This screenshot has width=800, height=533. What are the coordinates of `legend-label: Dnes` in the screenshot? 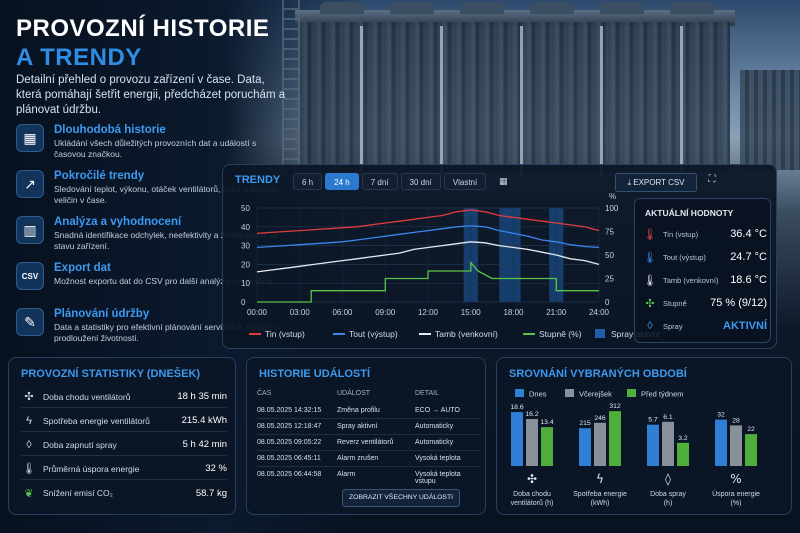 It's located at (538, 394).